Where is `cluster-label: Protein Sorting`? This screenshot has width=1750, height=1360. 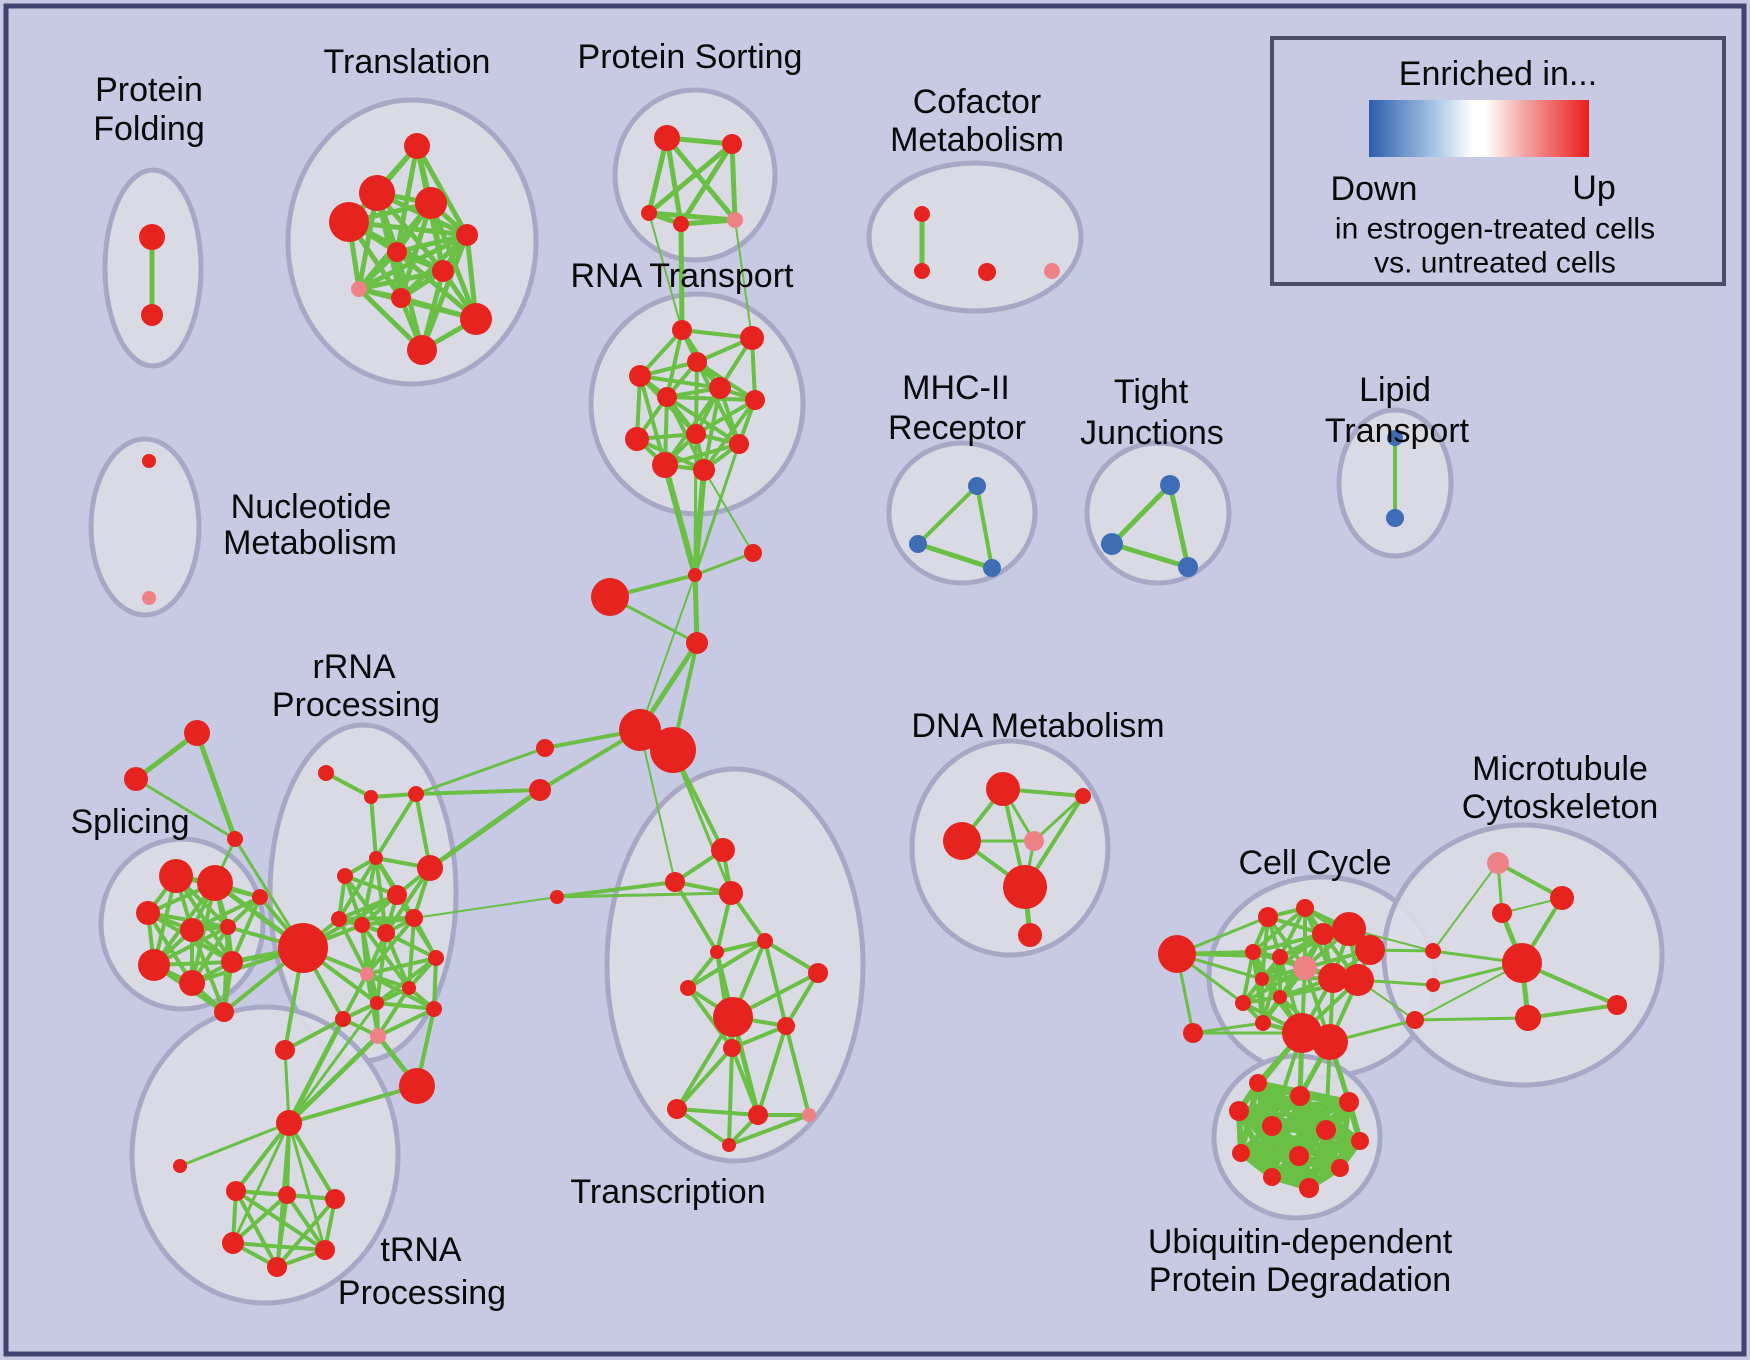
cluster-label: Protein Sorting is located at coordinates (690, 57).